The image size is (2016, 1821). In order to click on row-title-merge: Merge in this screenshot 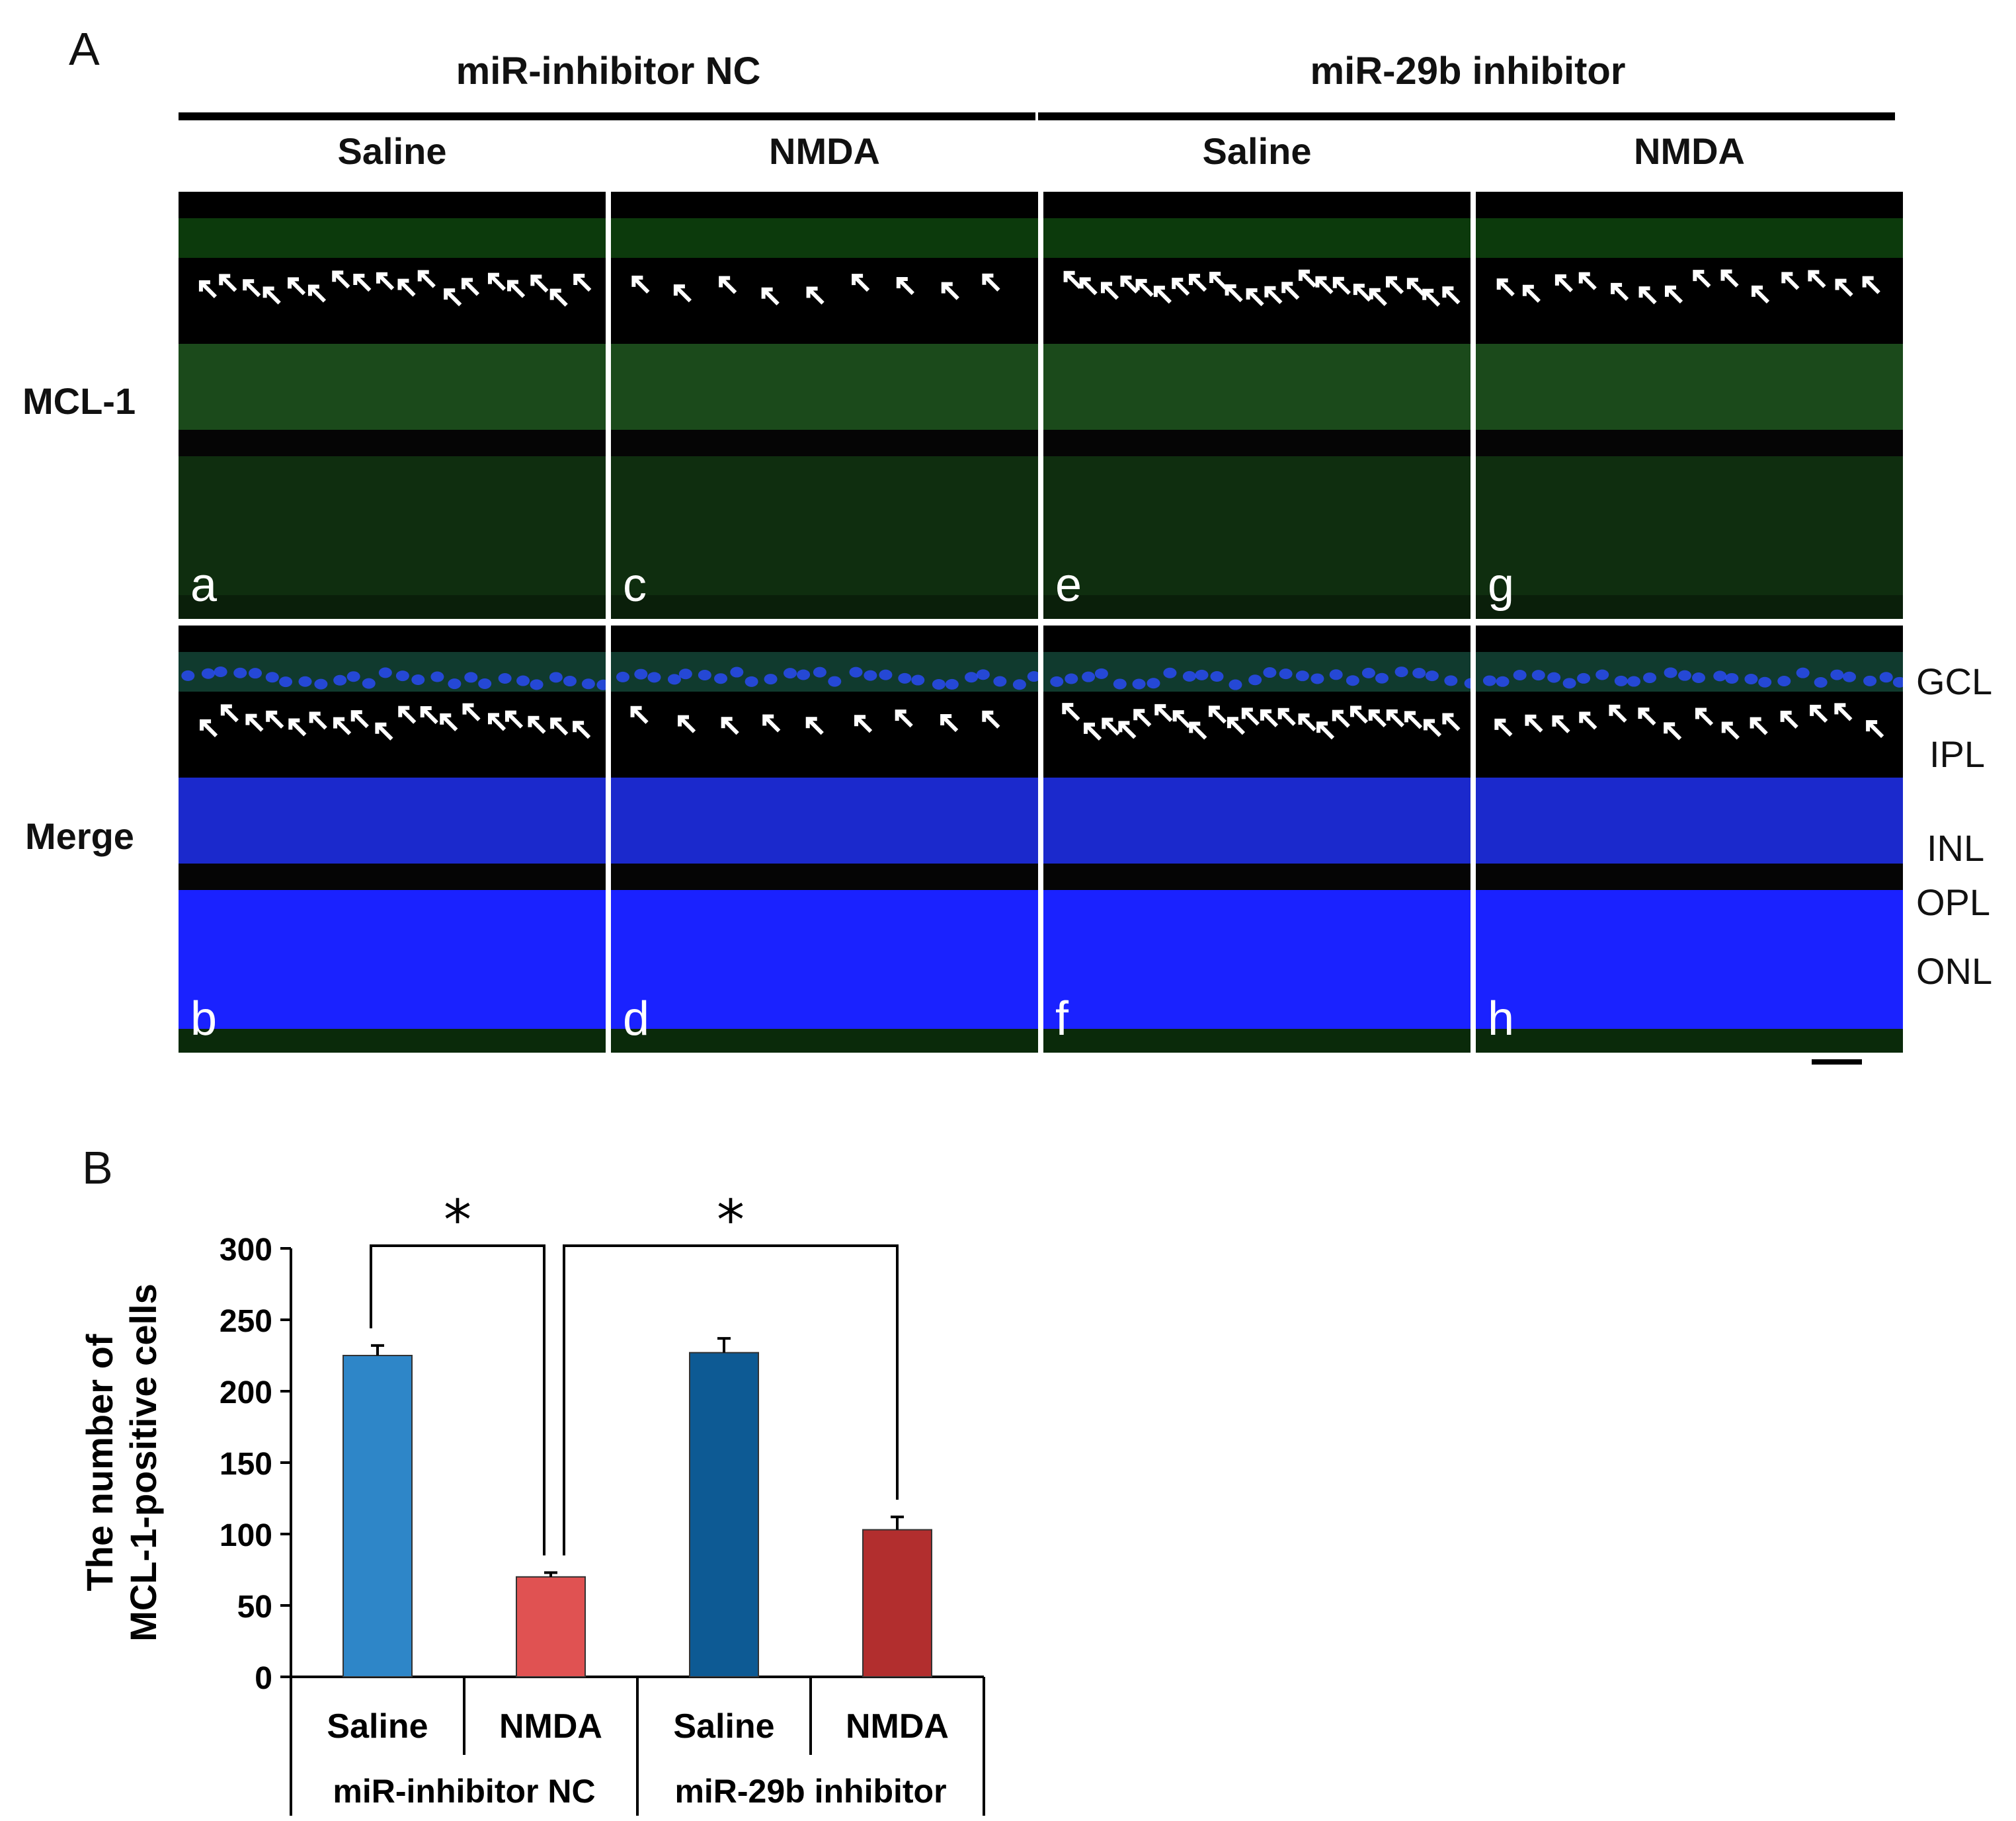, I will do `click(79, 836)`.